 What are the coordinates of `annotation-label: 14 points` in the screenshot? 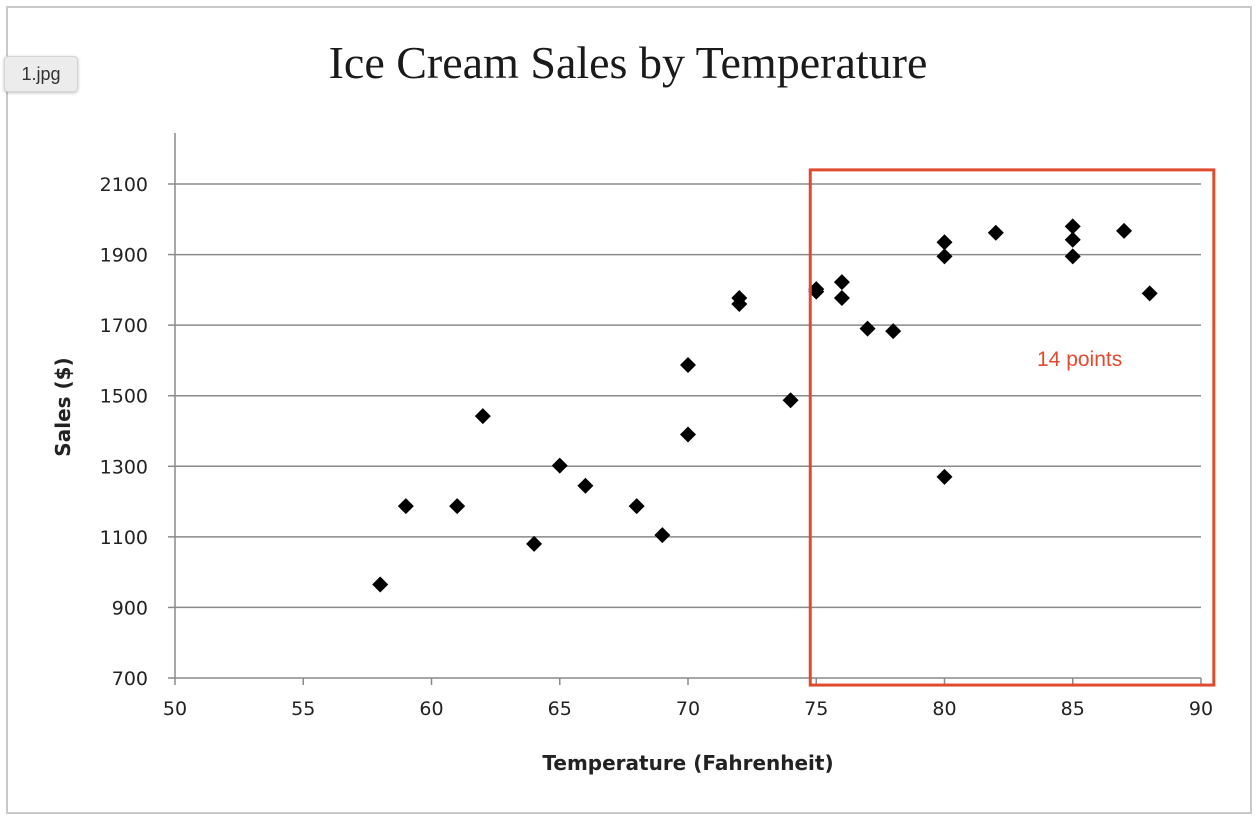 It's located at (1079, 359).